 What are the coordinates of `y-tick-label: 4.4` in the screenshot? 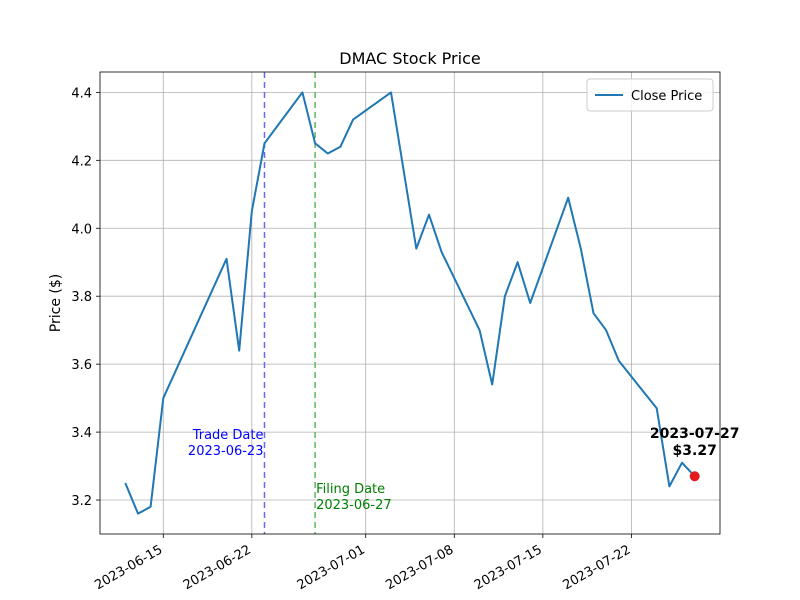 It's located at (81, 93).